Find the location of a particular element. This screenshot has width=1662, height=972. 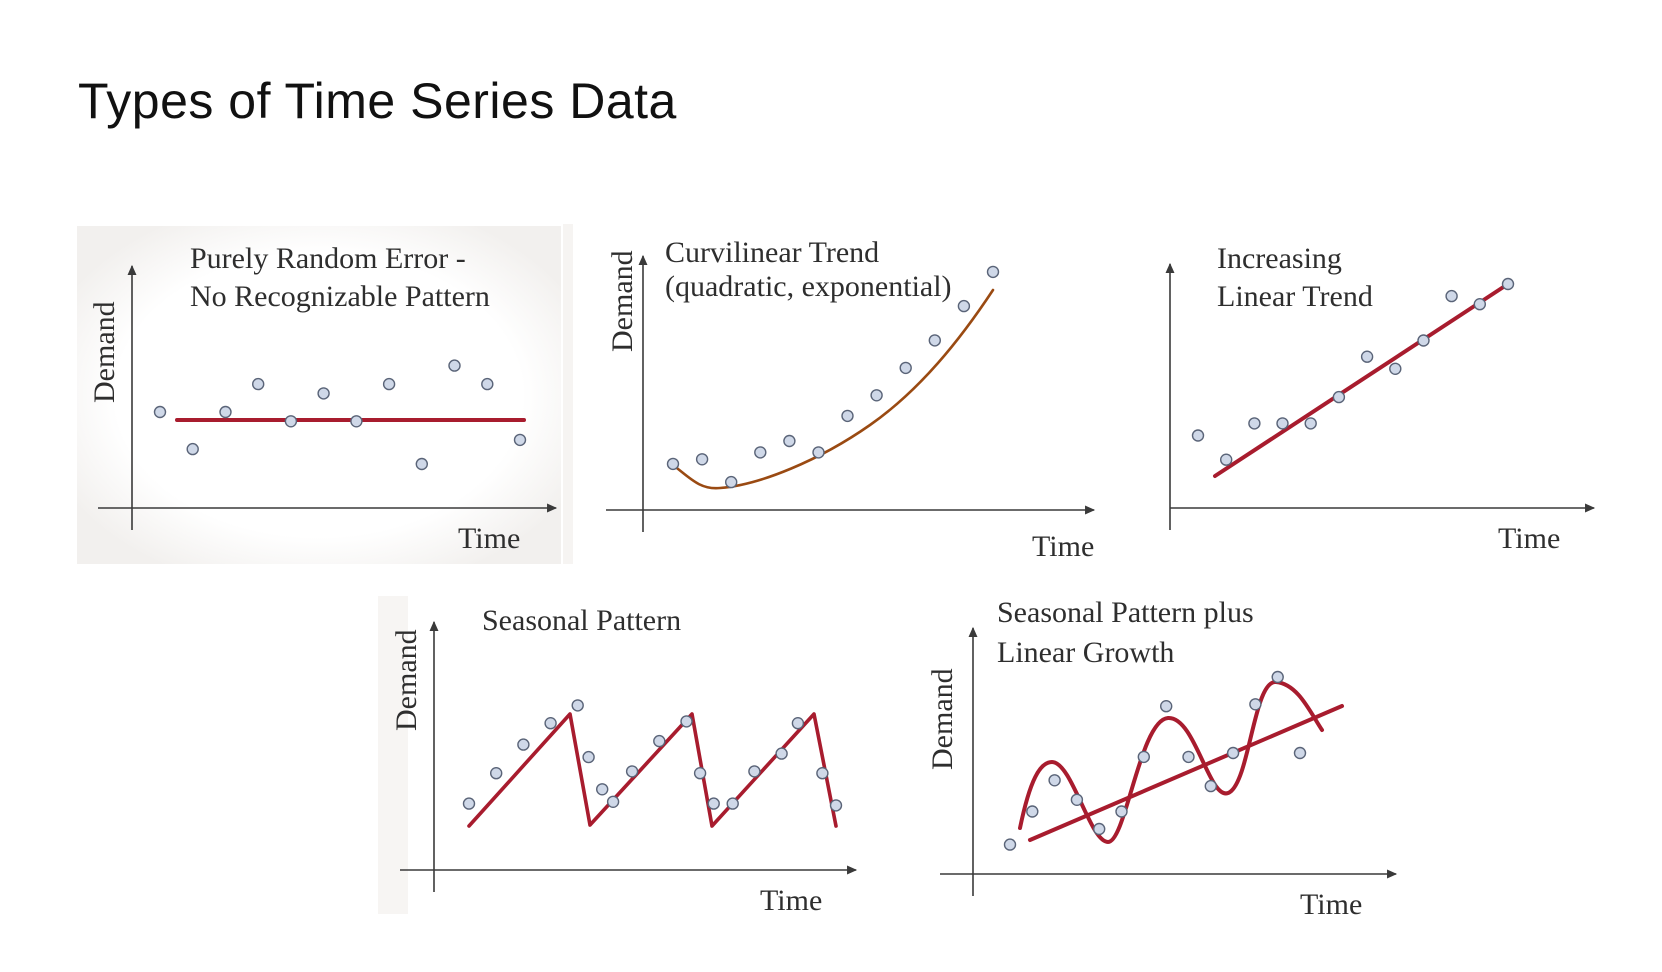

seasonal-wave-curve is located at coordinates (1171, 762).